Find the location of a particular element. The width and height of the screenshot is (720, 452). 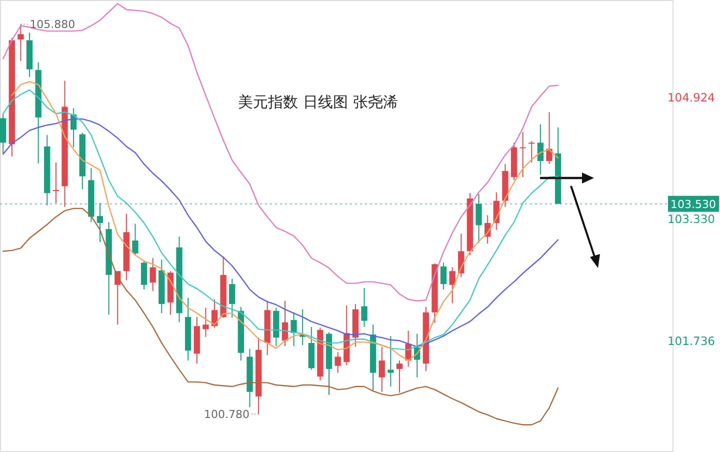

text: 美元指数 日线图 张尧浠 is located at coordinates (318, 102).